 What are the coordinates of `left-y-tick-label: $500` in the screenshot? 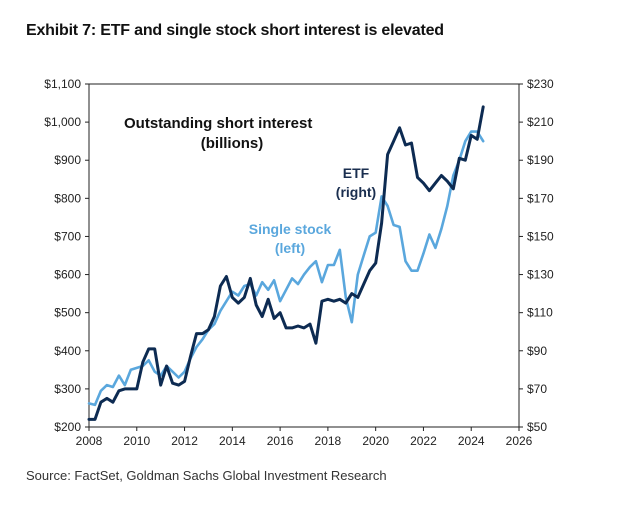 It's located at (67, 313).